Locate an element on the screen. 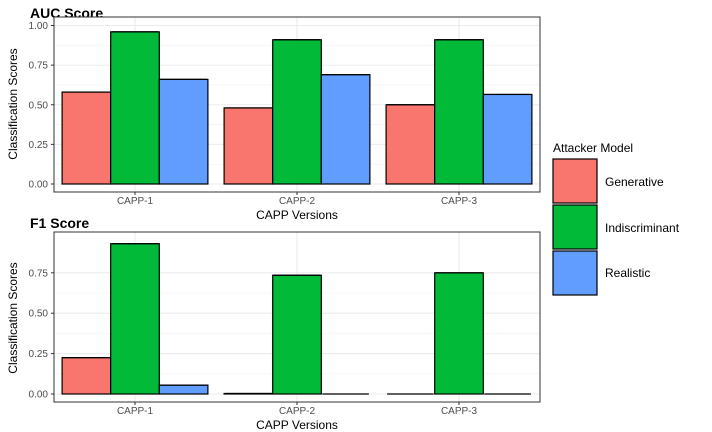 The image size is (712, 432). legend-key-indiscriminant is located at coordinates (575, 227).